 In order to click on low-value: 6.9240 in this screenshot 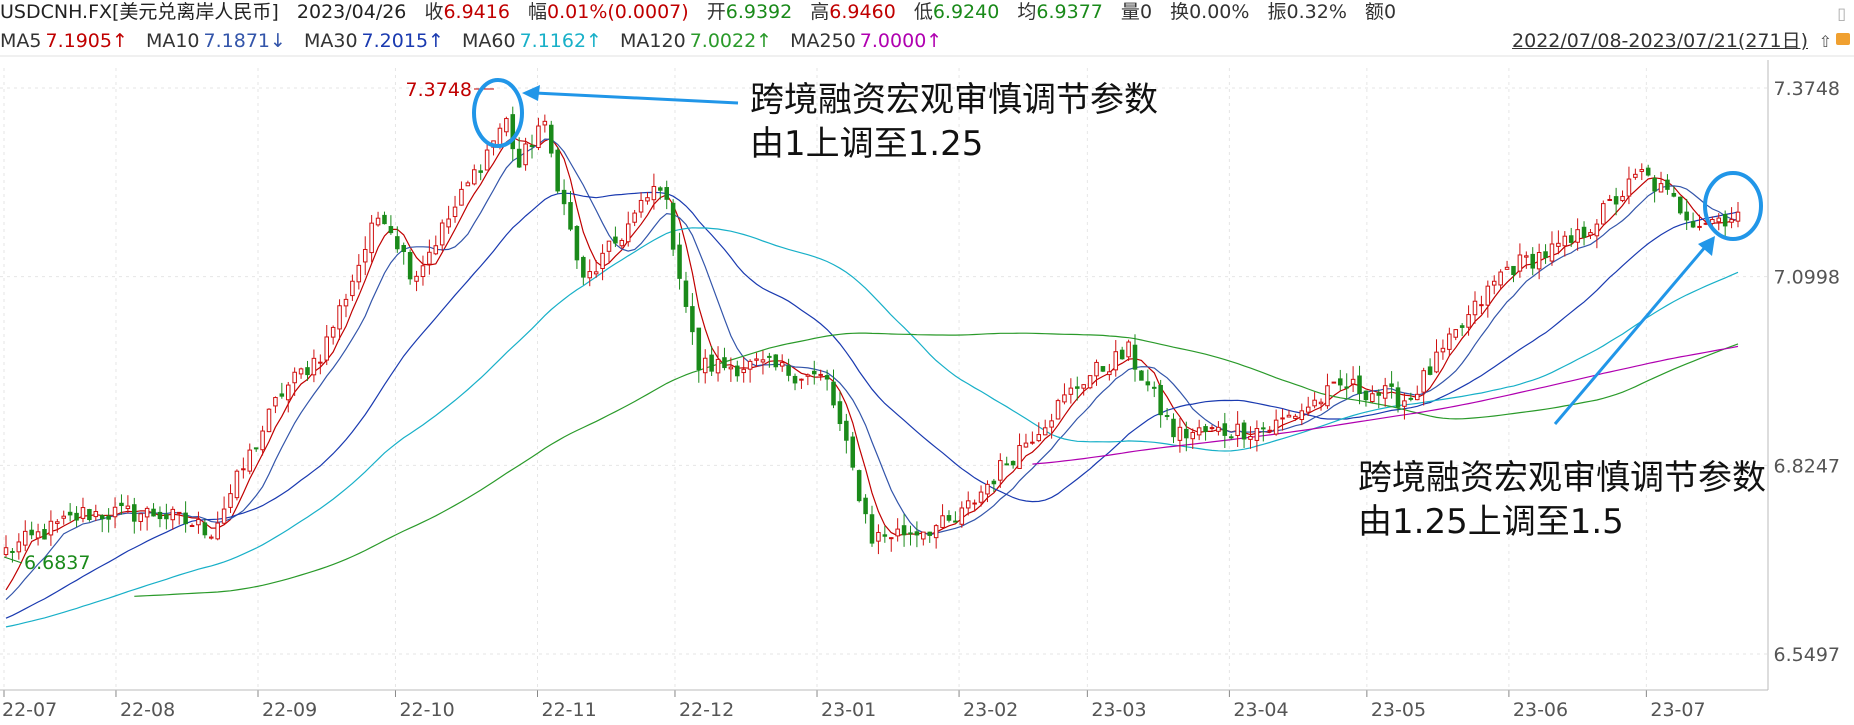, I will do `click(966, 12)`.